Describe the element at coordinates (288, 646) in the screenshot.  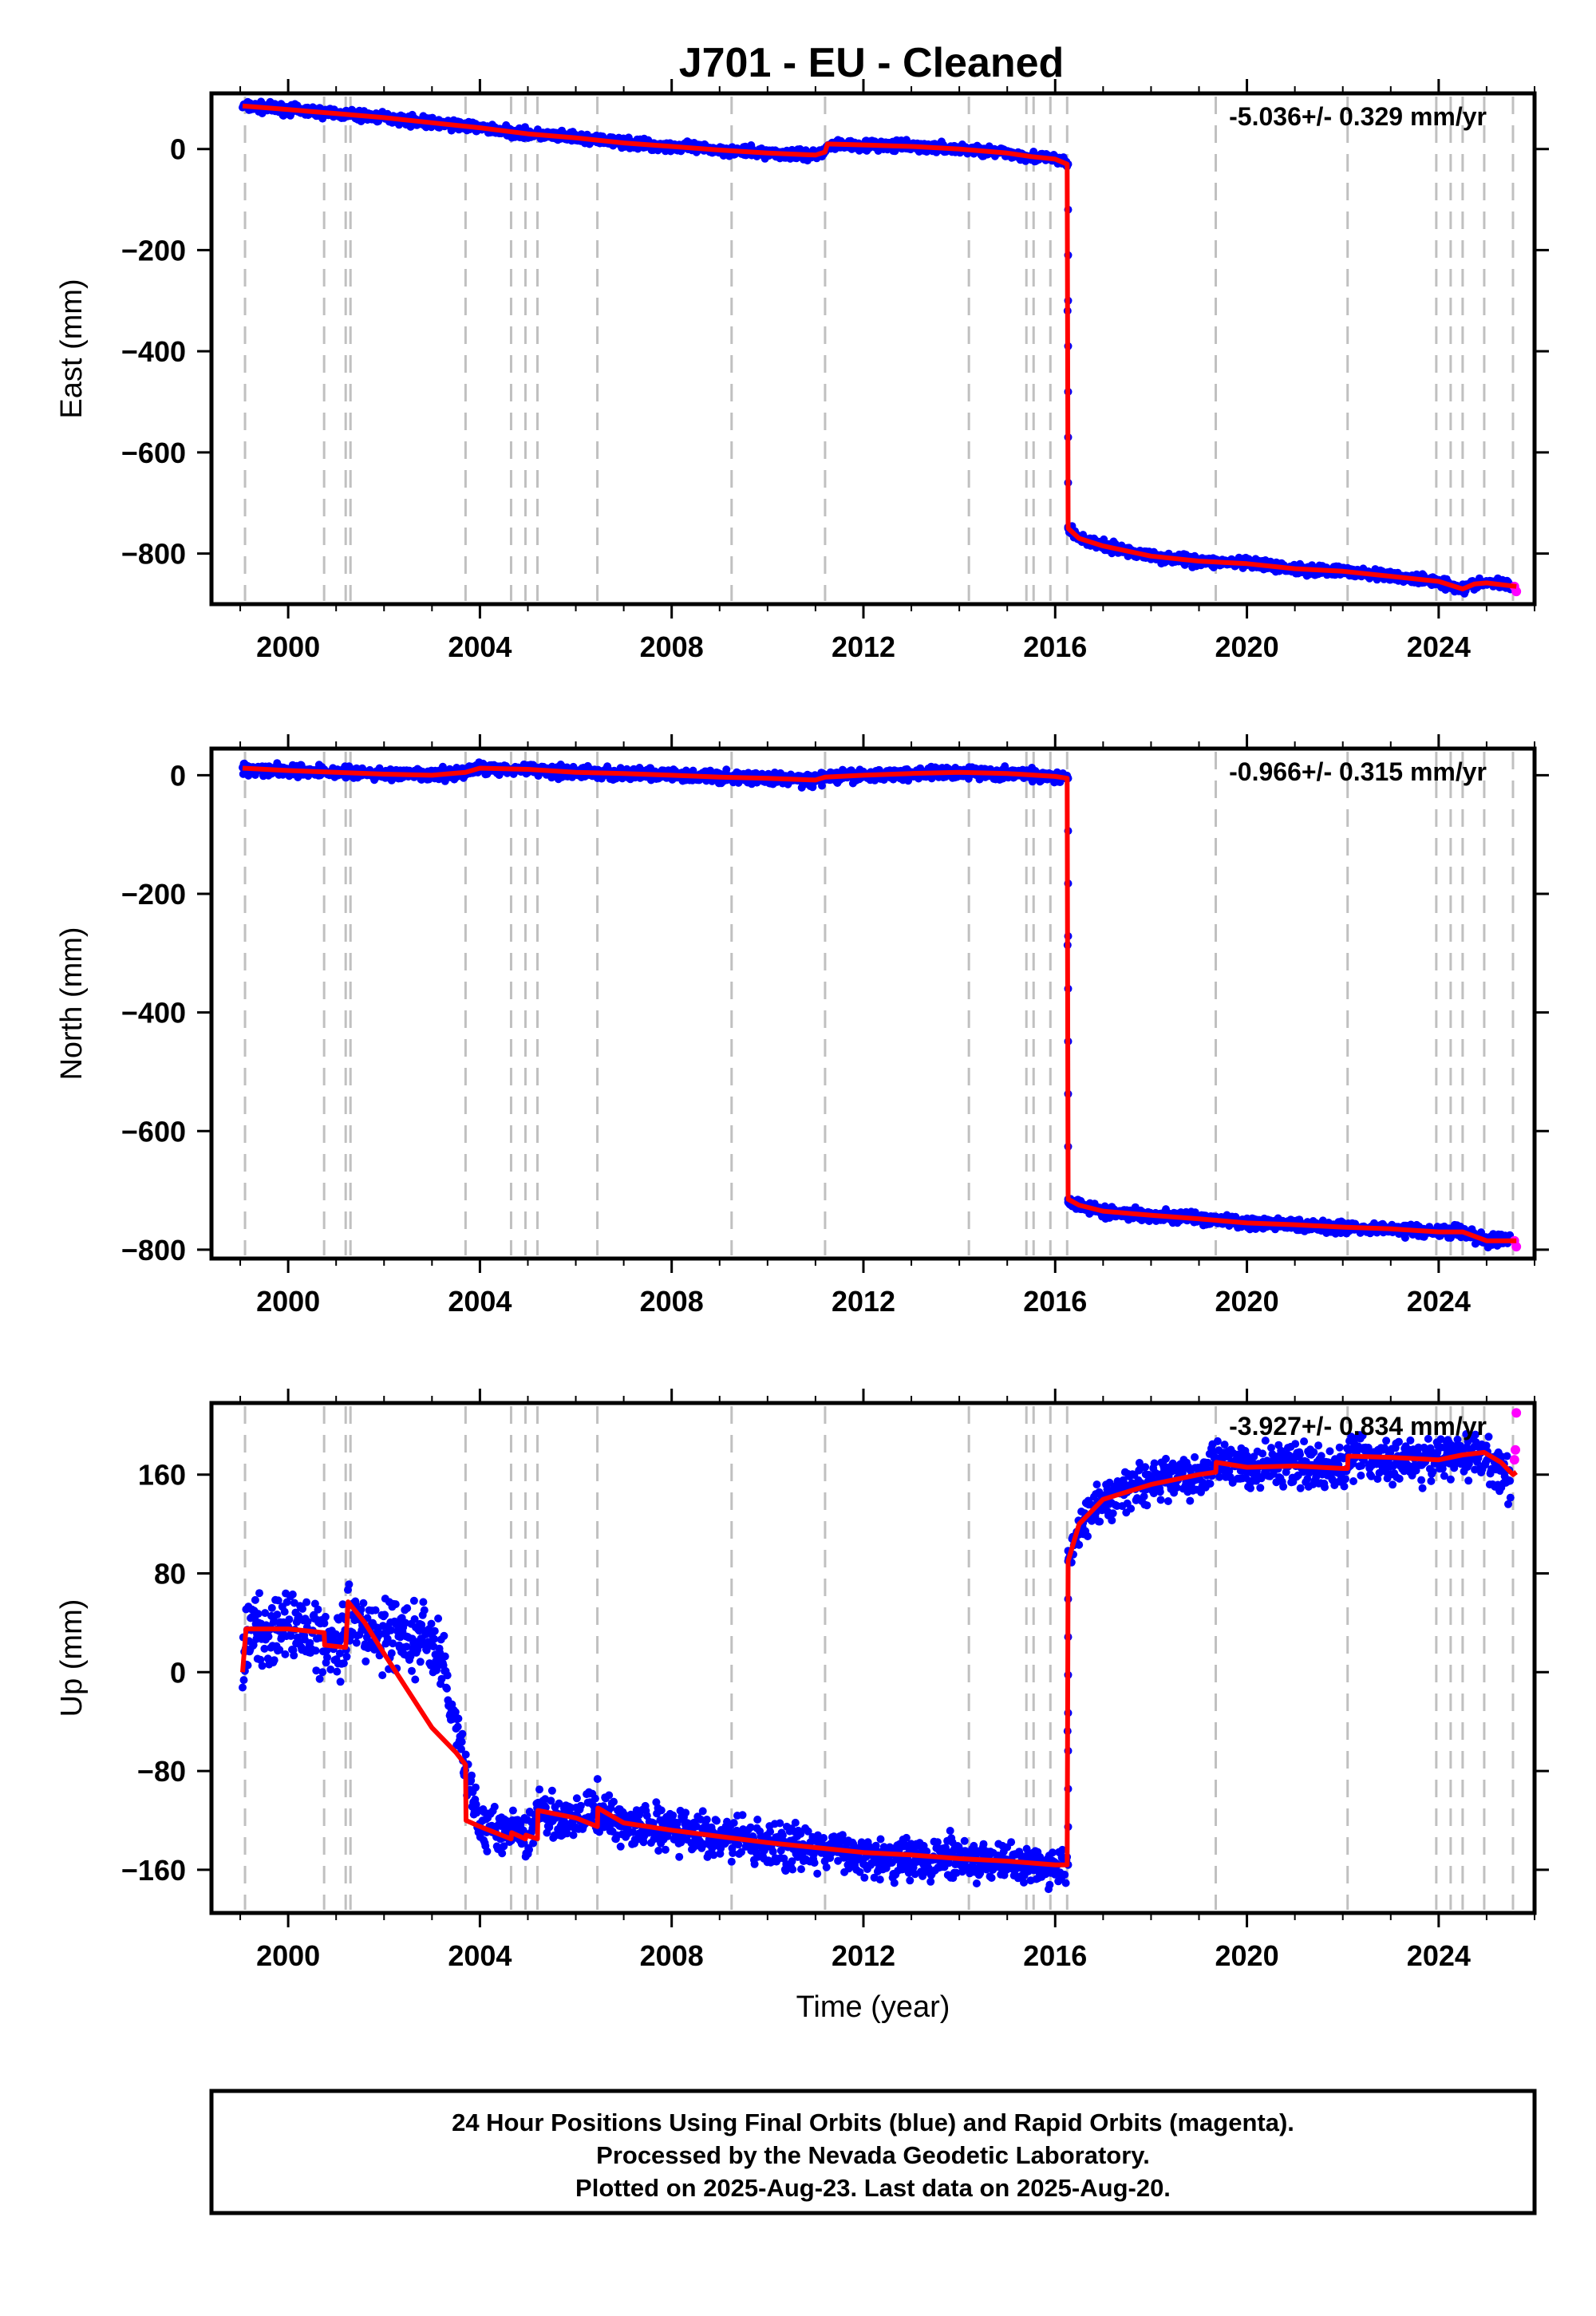
I see `x-tick-label: 2000` at that location.